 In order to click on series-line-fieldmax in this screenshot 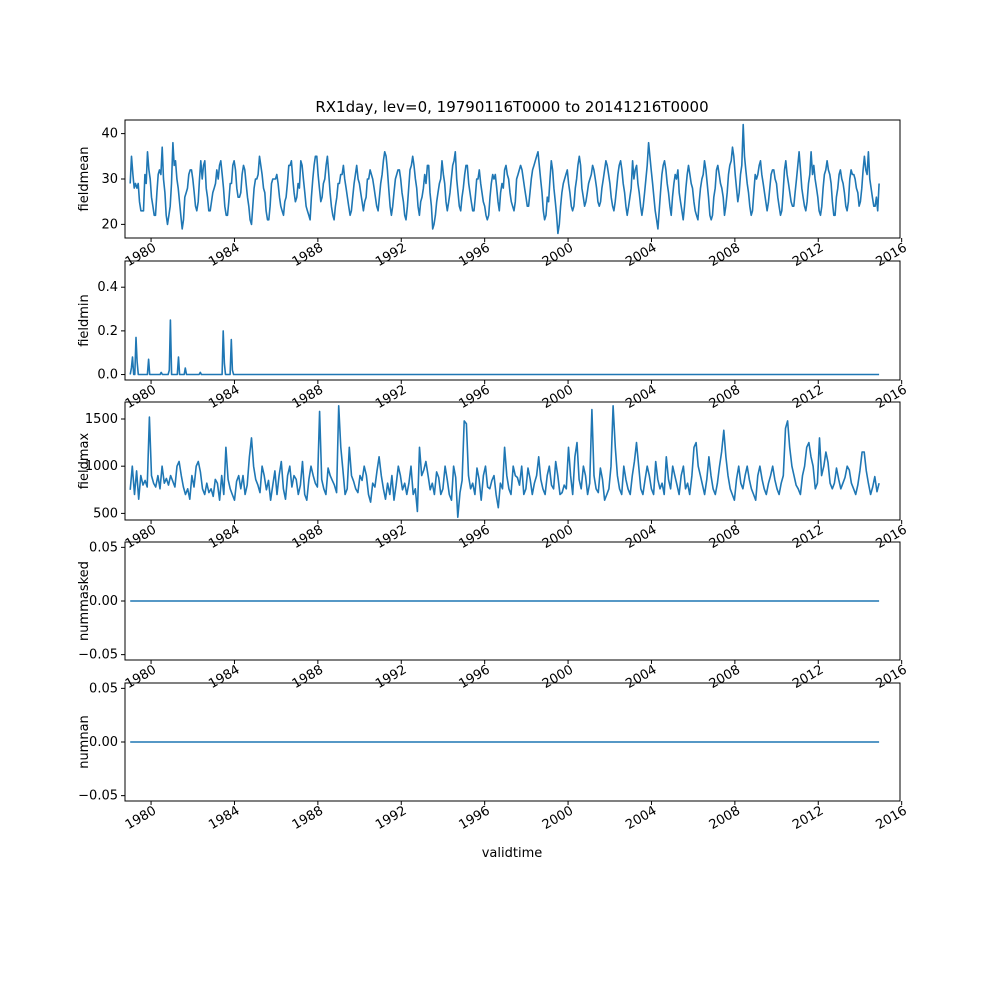, I will do `click(504, 461)`.